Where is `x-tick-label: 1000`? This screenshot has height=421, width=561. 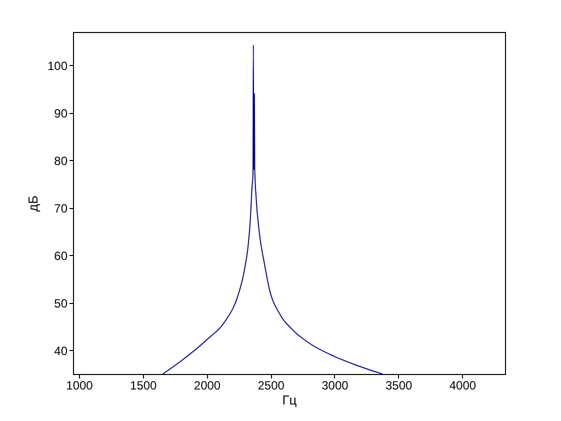
x-tick-label: 1000 is located at coordinates (80, 385).